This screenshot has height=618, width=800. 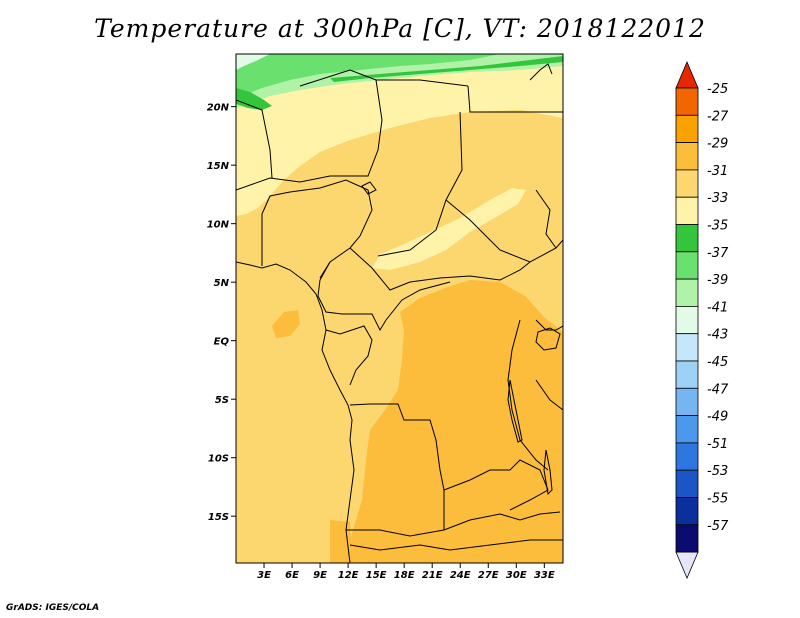 I want to click on field-green-dark, so click(x=254, y=99).